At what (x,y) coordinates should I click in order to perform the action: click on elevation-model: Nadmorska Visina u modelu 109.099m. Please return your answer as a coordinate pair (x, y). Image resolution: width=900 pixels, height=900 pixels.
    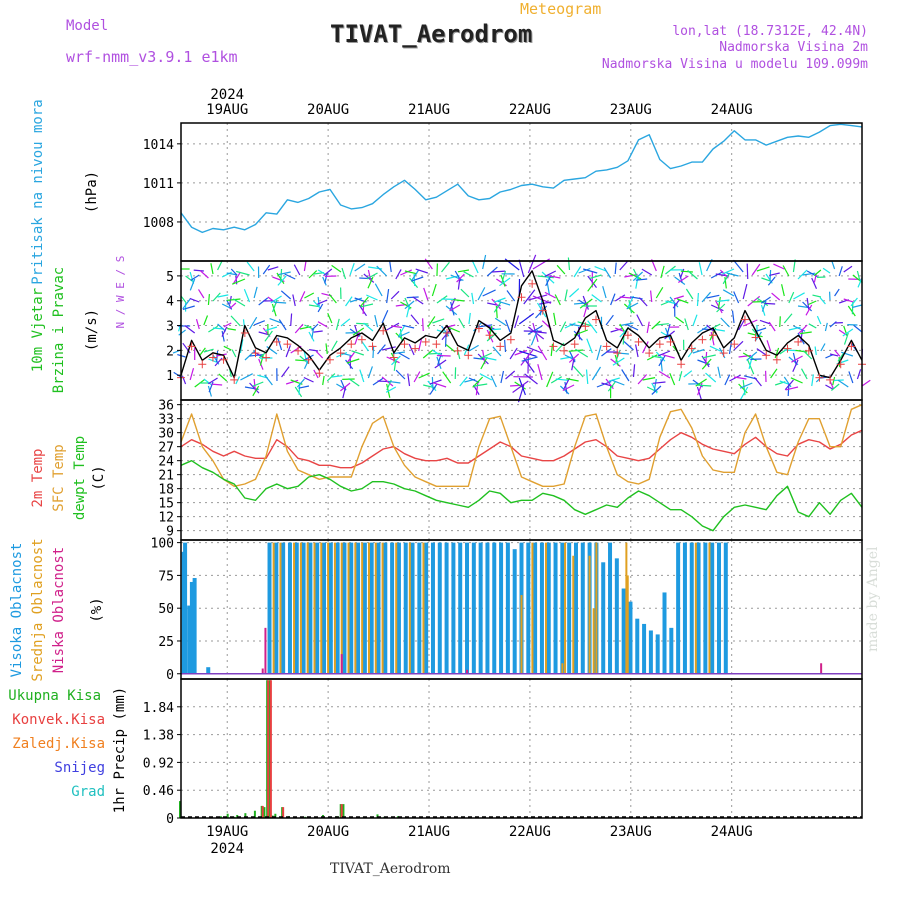
    Looking at the image, I should click on (734, 64).